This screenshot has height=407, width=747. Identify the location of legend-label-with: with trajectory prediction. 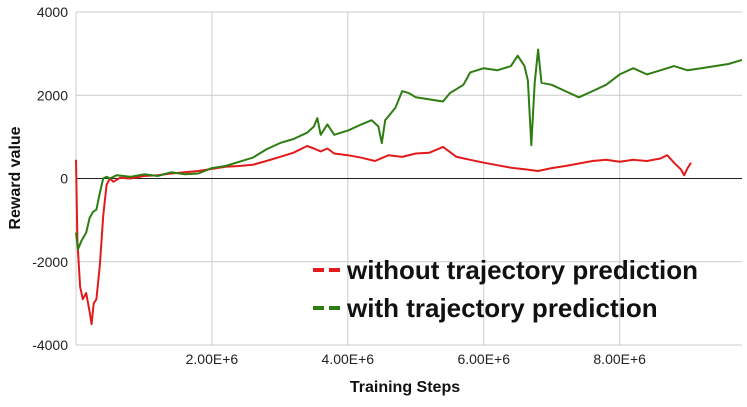
(502, 308).